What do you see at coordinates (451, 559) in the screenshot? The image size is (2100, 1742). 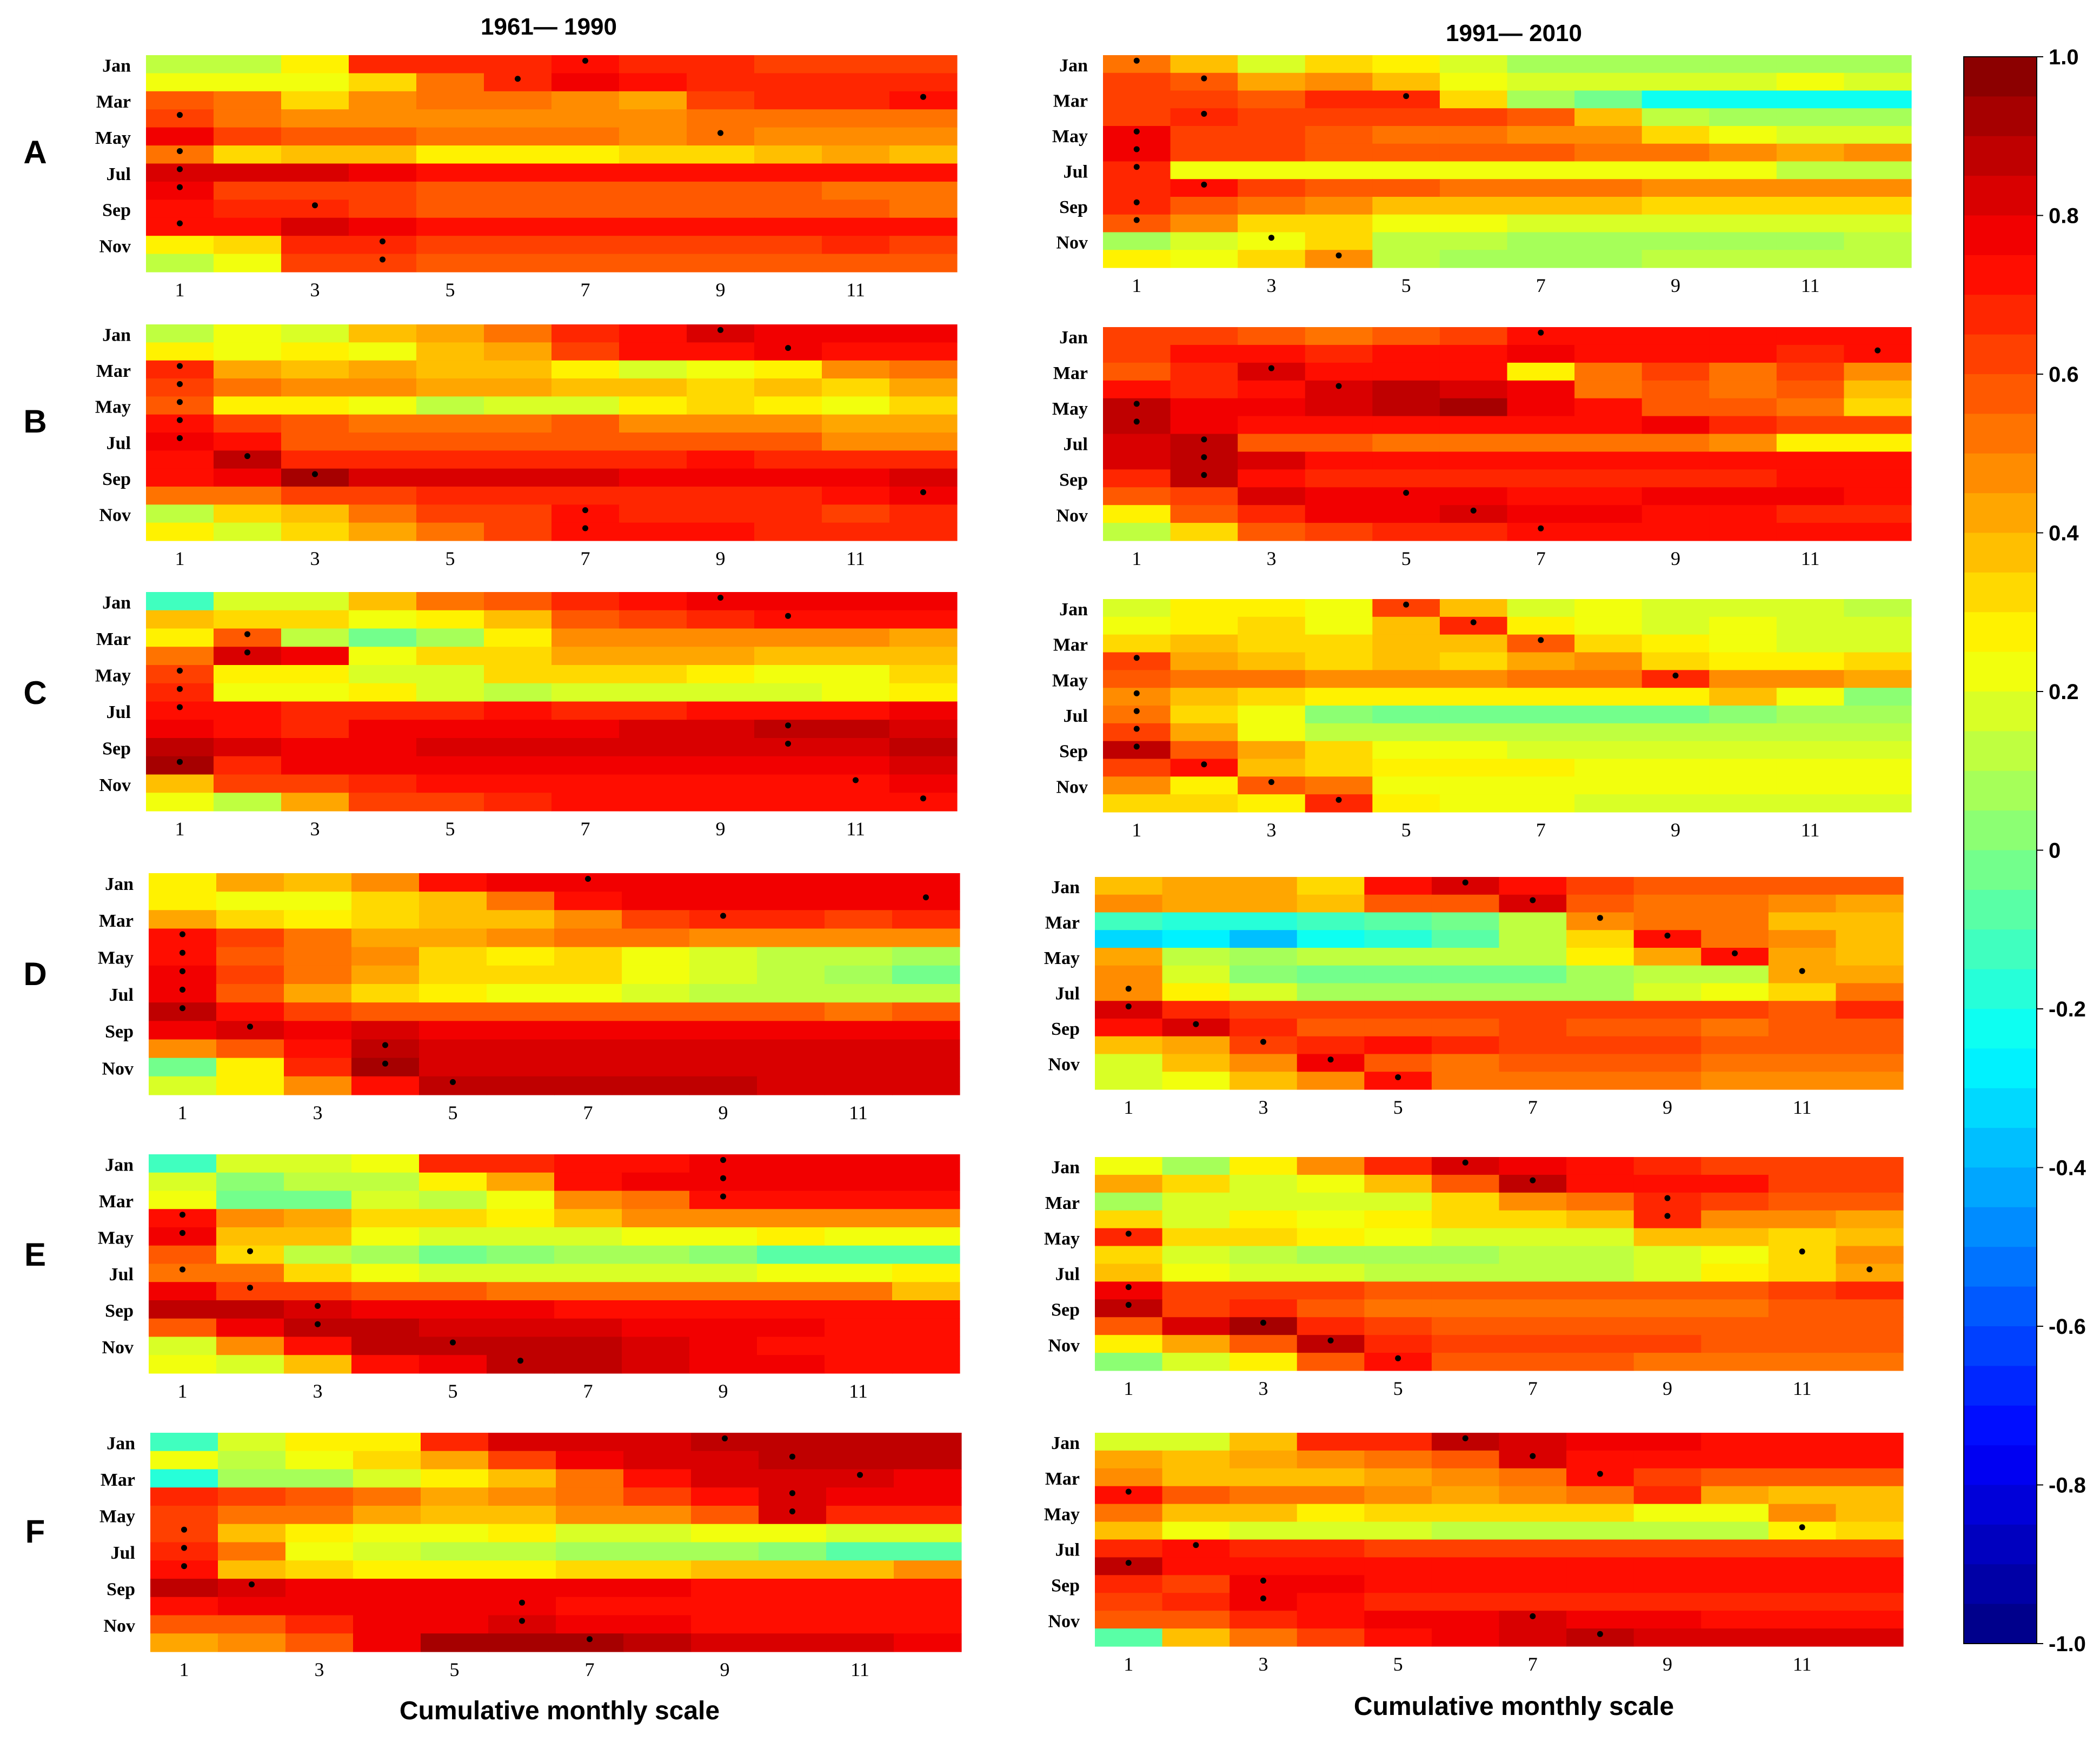 I see `x-tick-label: 5` at bounding box center [451, 559].